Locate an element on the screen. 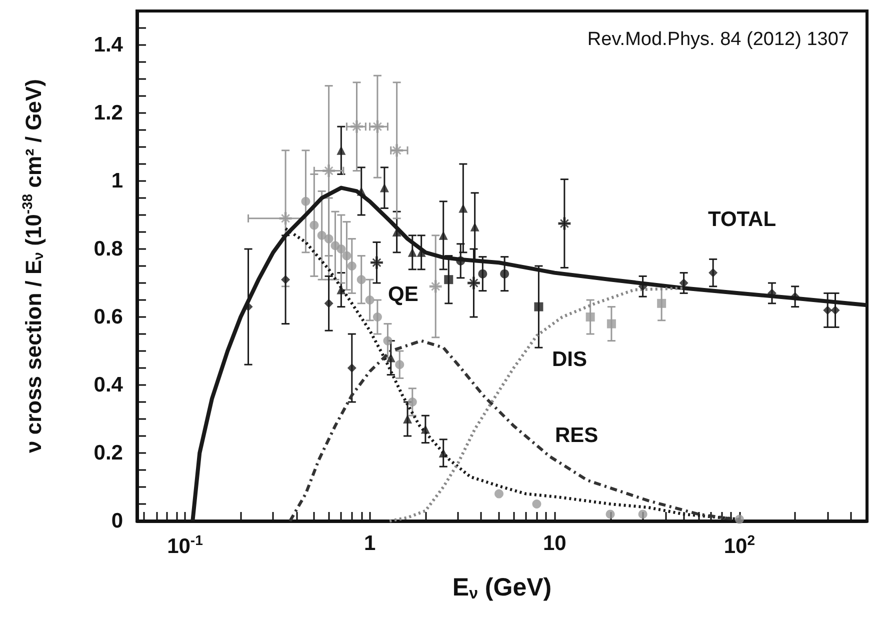 Image resolution: width=869 pixels, height=619 pixels. annotation: TOTAL is located at coordinates (742, 219).